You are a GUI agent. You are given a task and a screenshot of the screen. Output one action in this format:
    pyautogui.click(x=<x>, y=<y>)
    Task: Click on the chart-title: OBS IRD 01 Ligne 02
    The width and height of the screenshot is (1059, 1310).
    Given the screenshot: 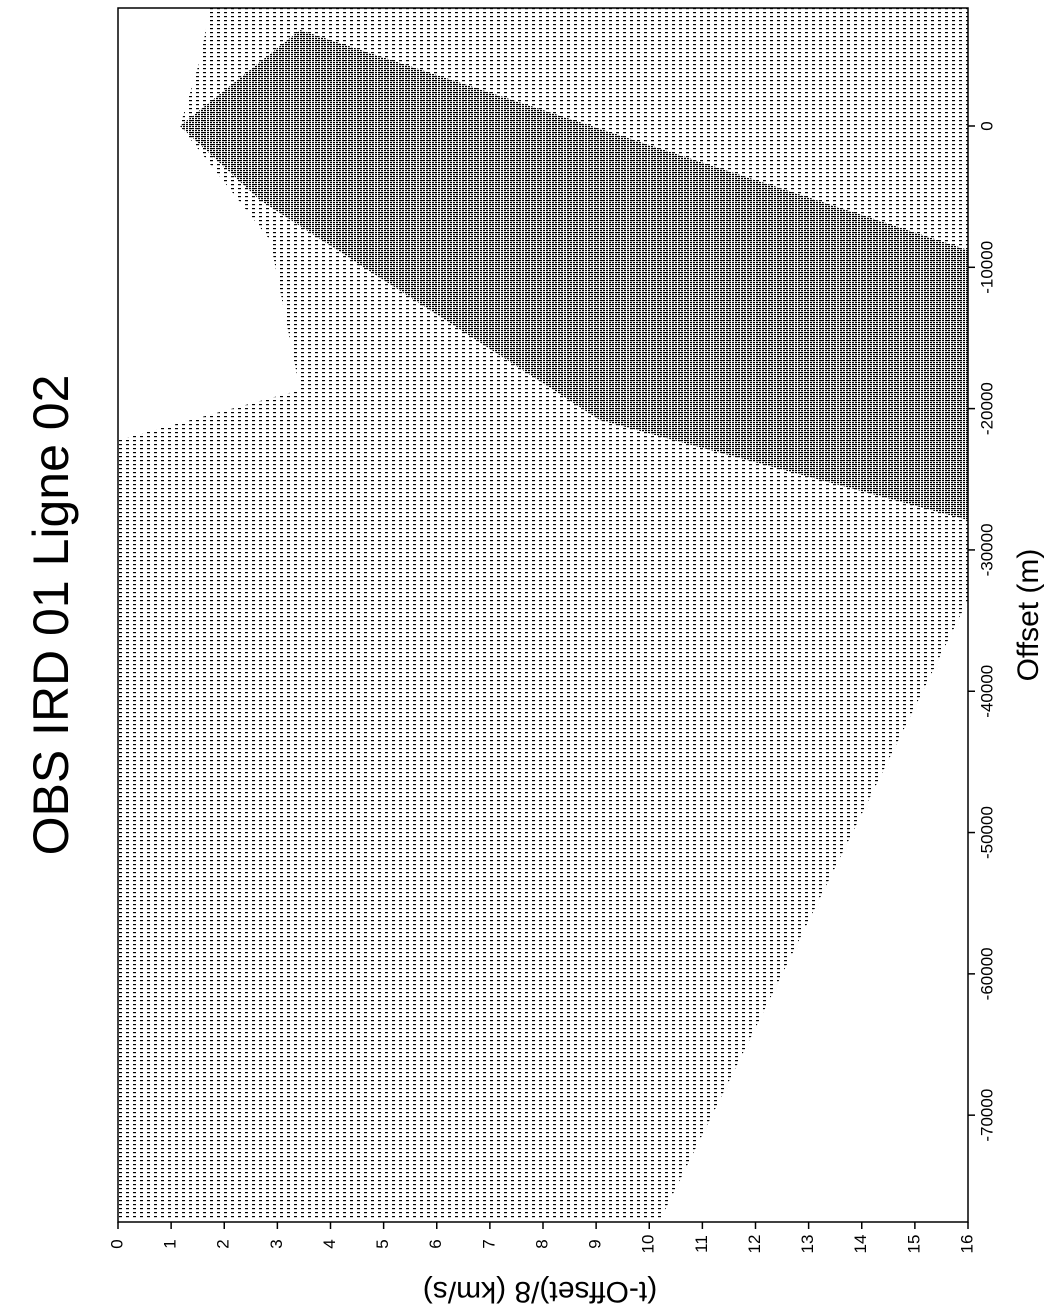 What is the action you would take?
    pyautogui.click(x=51, y=615)
    